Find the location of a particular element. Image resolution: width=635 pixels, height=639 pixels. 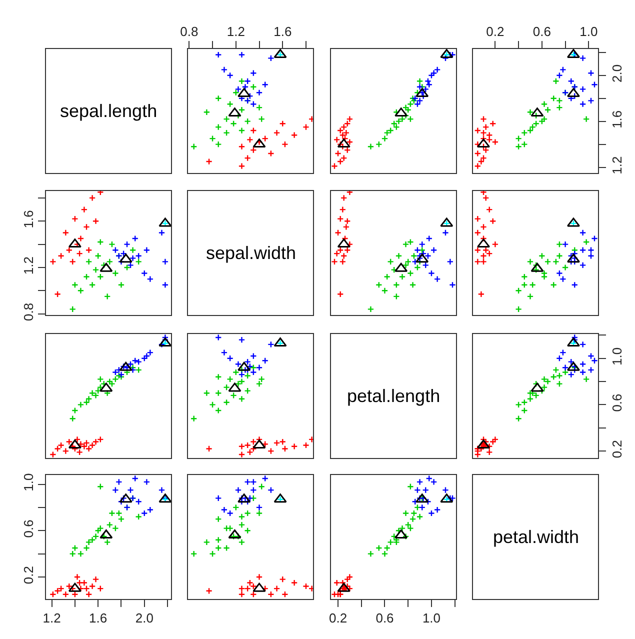

y-tick-label: 2.0 is located at coordinates (617, 73).